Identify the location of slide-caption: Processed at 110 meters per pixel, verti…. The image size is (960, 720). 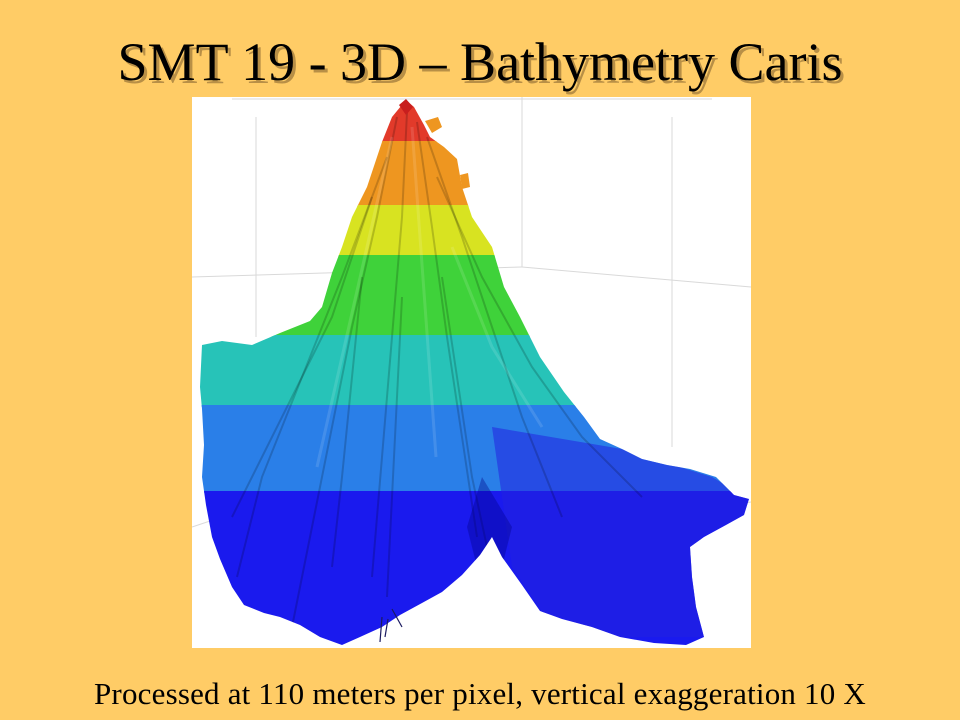
(479, 693).